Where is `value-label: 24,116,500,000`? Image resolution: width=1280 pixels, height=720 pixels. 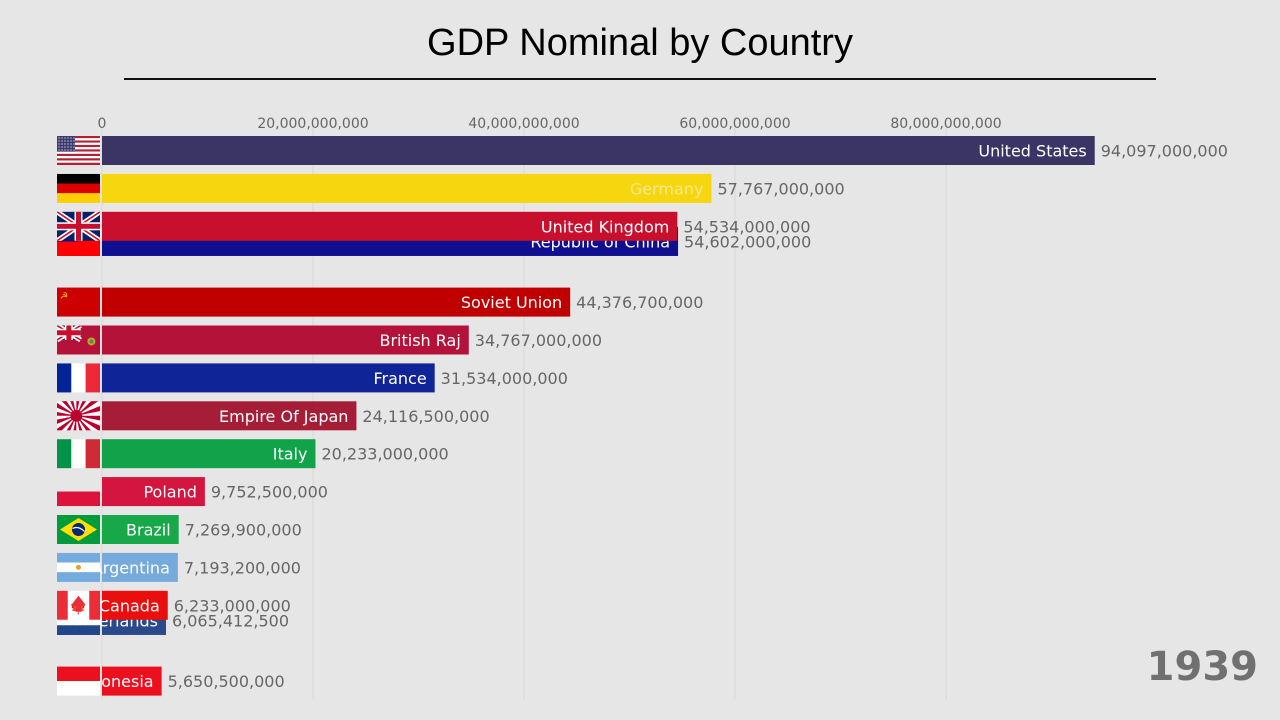 value-label: 24,116,500,000 is located at coordinates (425, 416).